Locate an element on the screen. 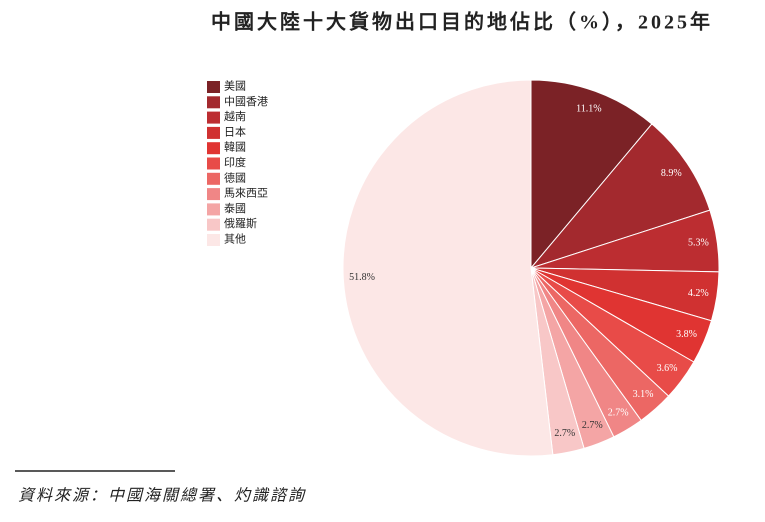 The width and height of the screenshot is (765, 522). legend-label: 馬來西亞 is located at coordinates (246, 193).